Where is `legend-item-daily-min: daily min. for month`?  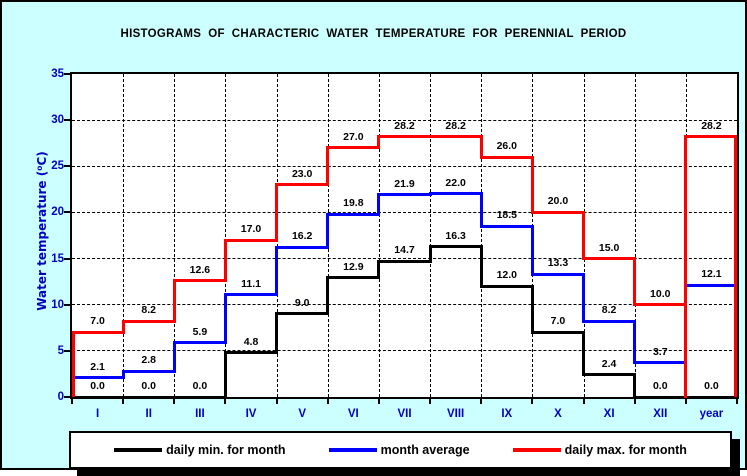
legend-item-daily-min: daily min. for month is located at coordinates (200, 450).